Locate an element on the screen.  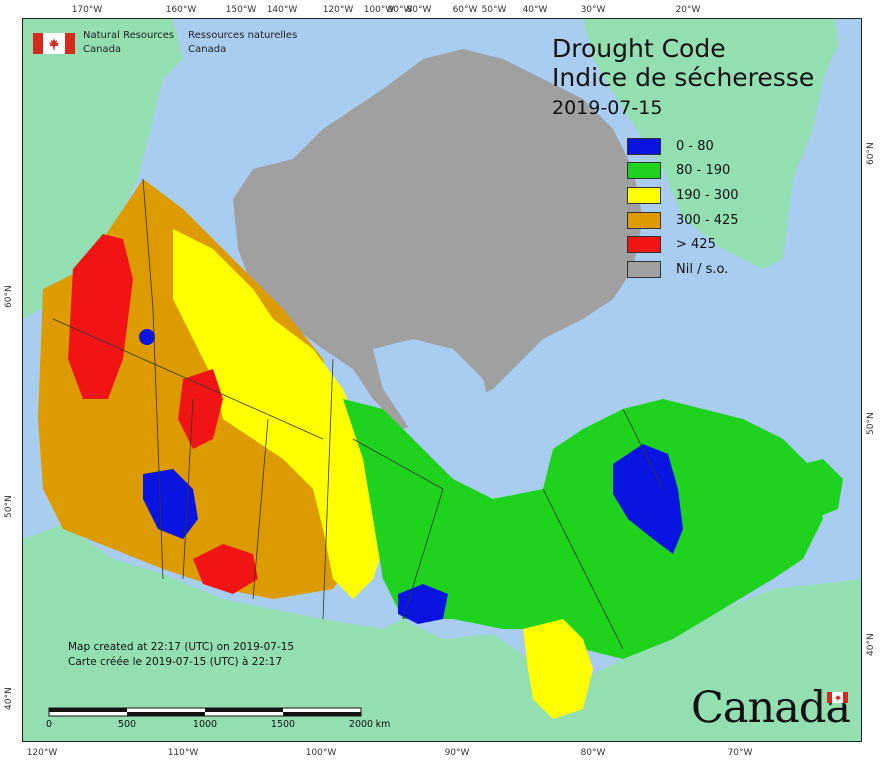
red-zone-central is located at coordinates (200, 409).